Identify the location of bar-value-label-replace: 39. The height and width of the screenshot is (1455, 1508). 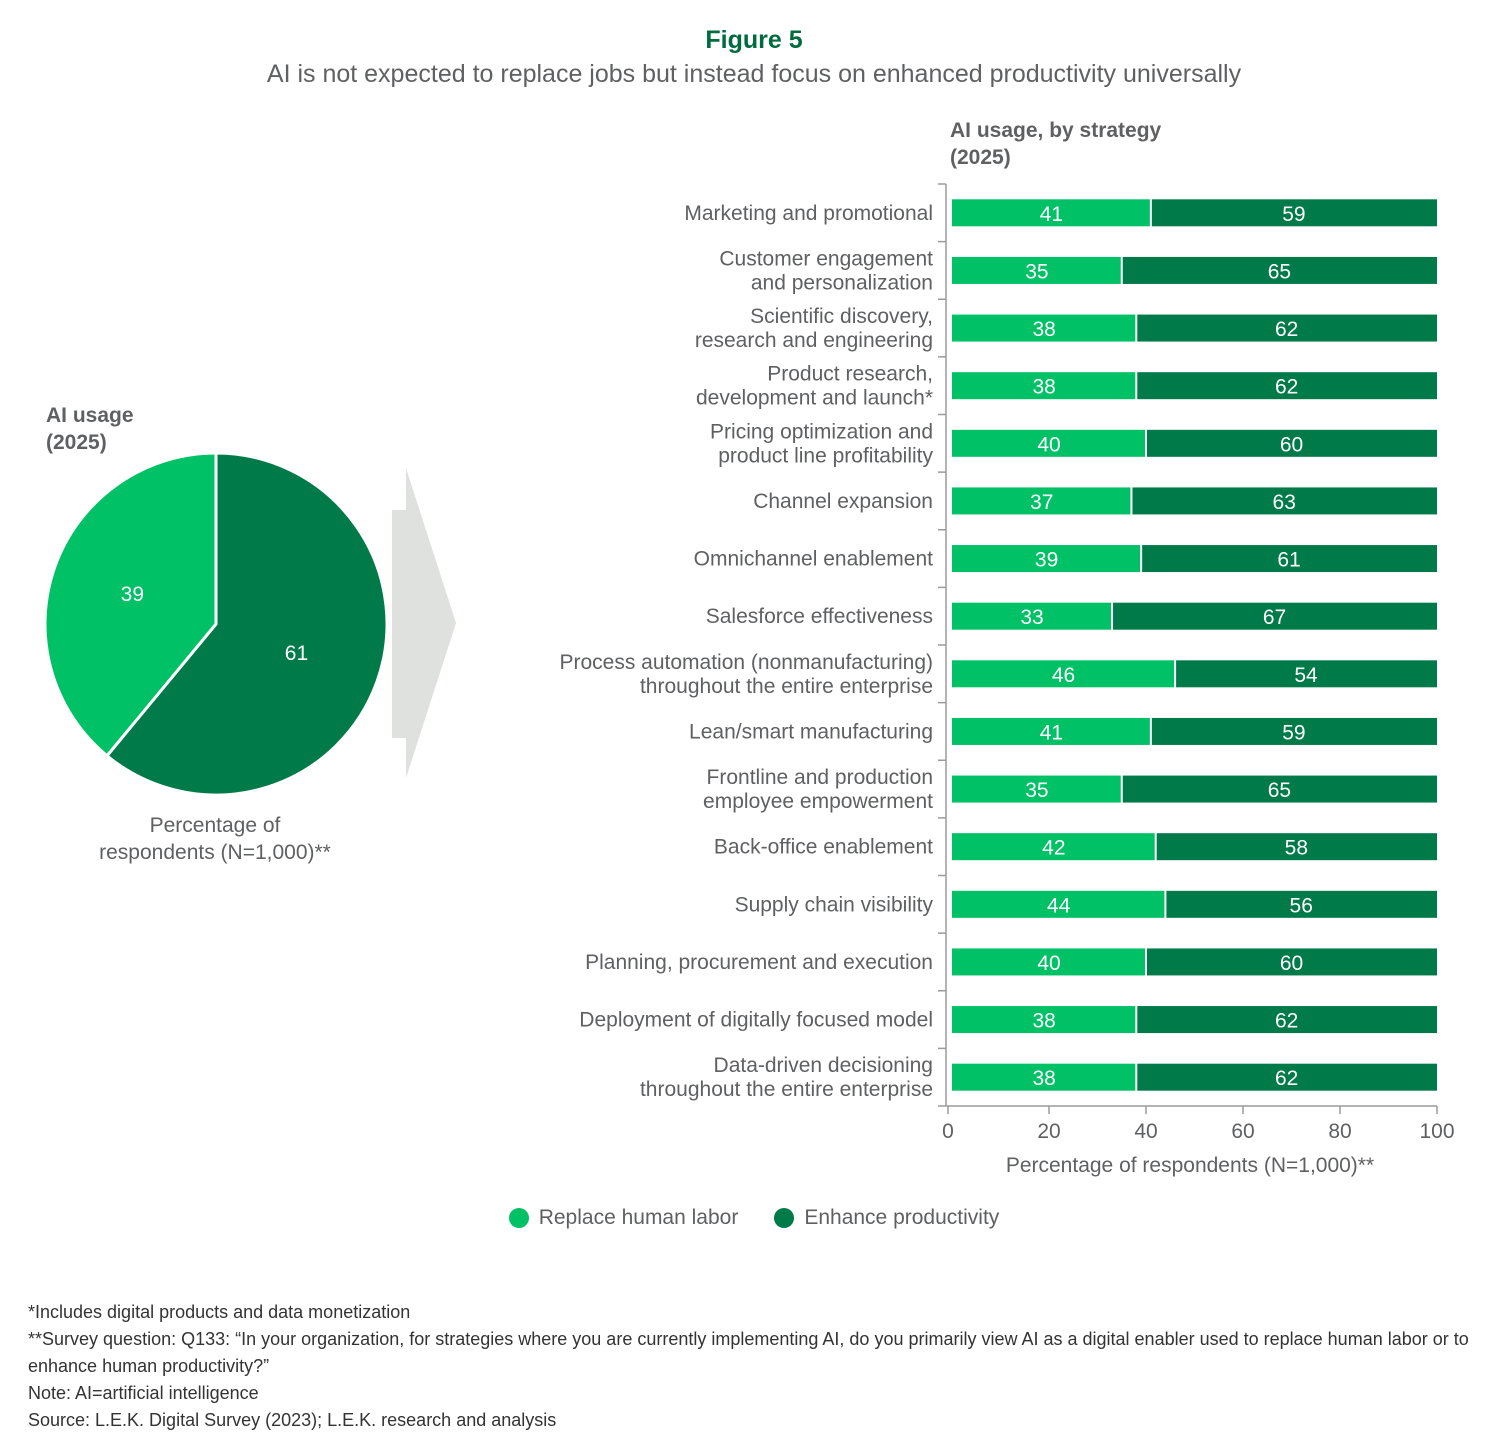
(1046, 560).